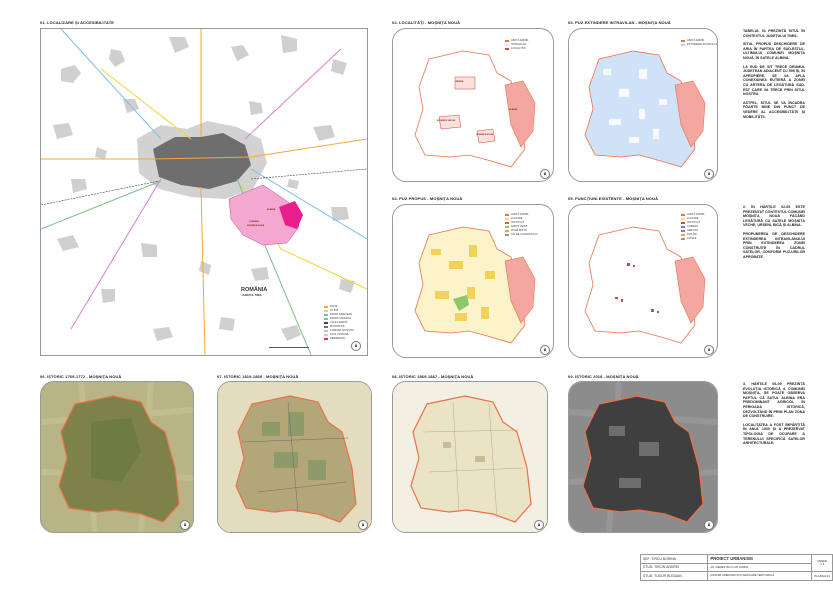 Image resolution: width=833 pixels, height=589 pixels. What do you see at coordinates (77, 22) in the screenshot?
I see `title-panel-01: 01. LOCALIZARE ȘI ACCESIBILITATE` at bounding box center [77, 22].